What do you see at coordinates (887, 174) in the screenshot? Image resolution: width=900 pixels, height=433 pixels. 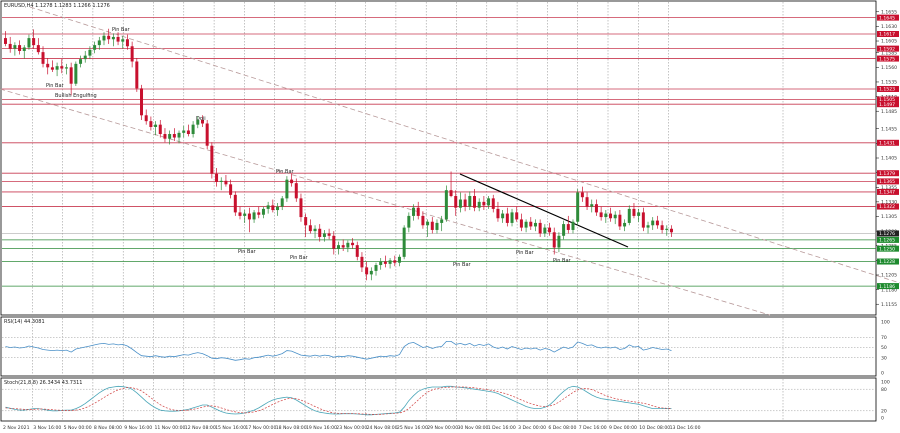 I see `resistance-price-label: 1.1379` at bounding box center [887, 174].